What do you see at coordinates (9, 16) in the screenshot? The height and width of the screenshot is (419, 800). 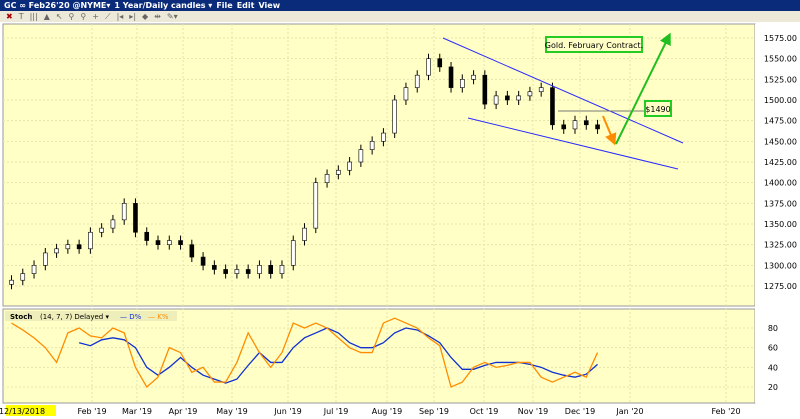 I see `close-icon: ✖` at bounding box center [9, 16].